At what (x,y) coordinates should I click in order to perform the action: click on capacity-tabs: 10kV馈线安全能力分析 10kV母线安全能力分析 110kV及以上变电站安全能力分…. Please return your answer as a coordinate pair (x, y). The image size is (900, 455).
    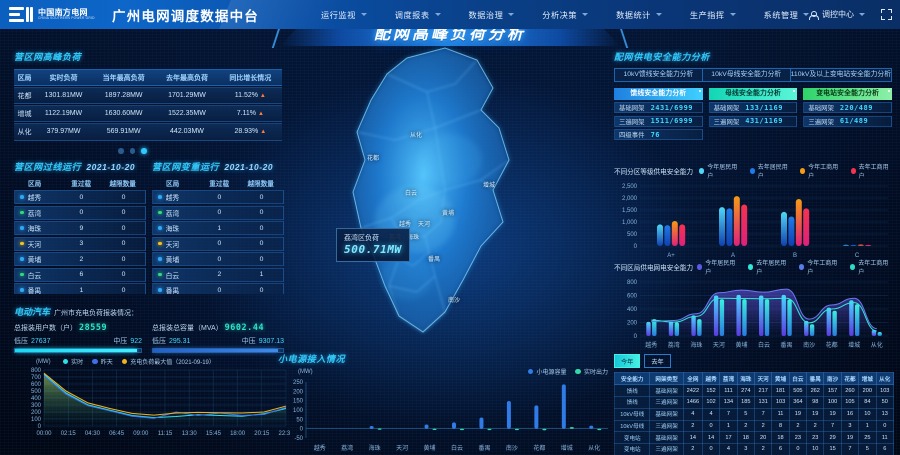
    Looking at the image, I should click on (753, 75).